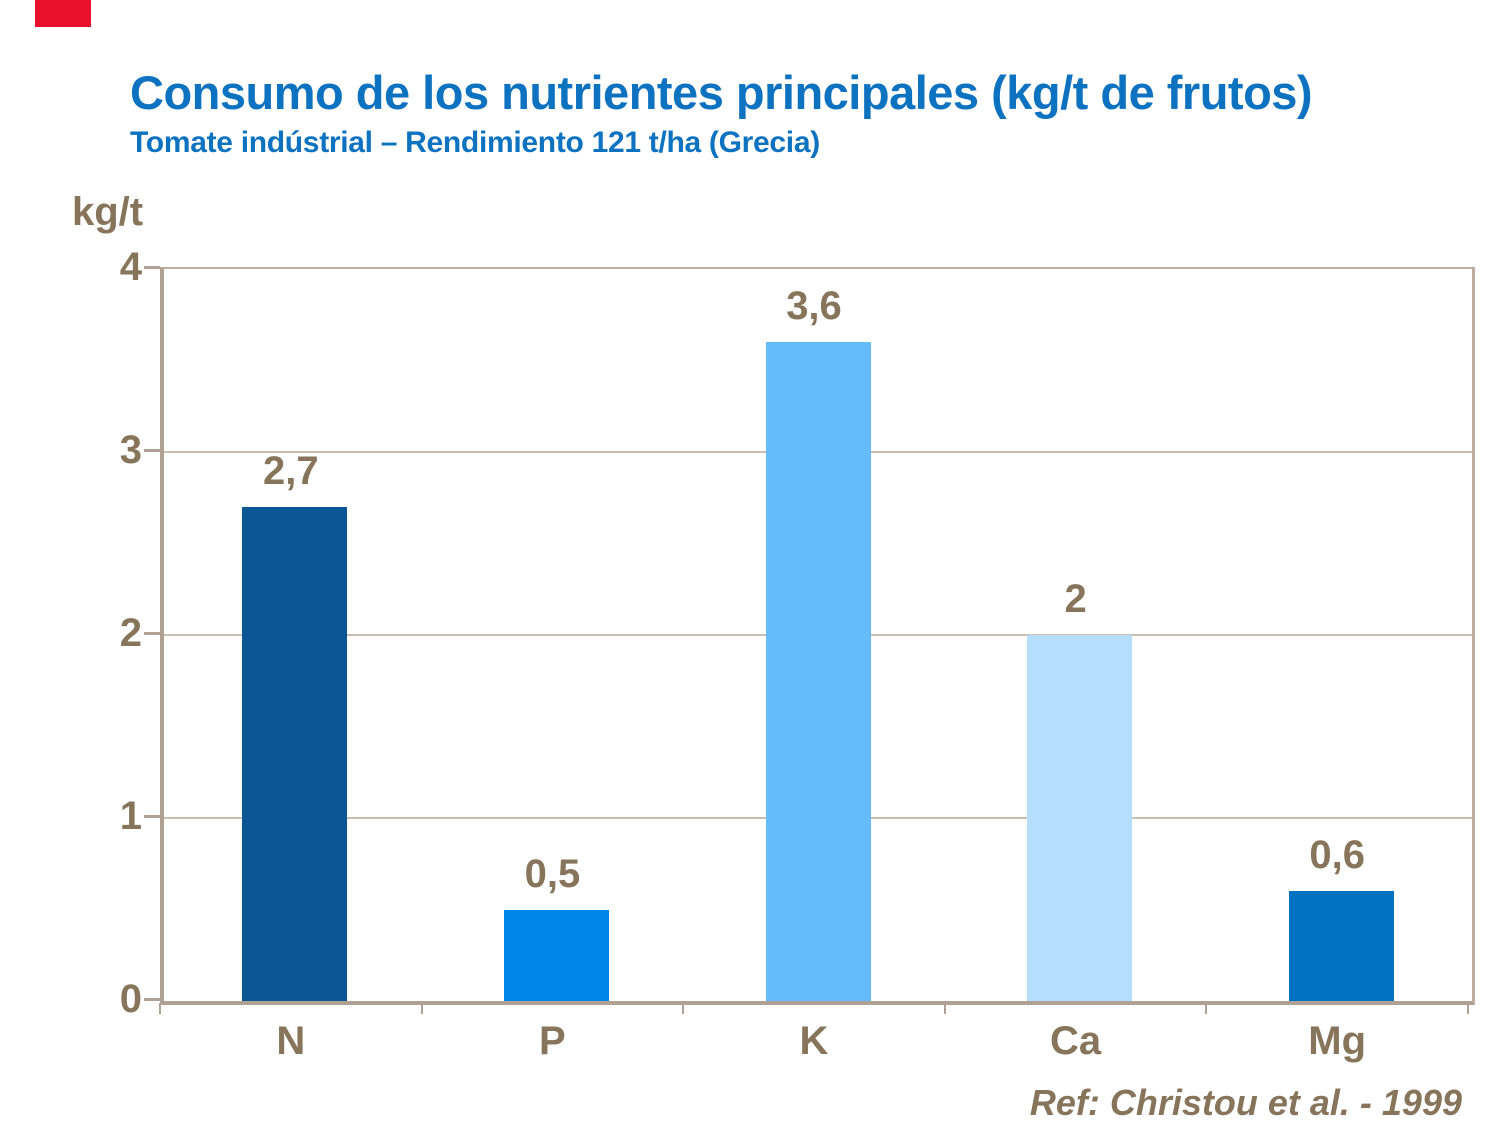 The width and height of the screenshot is (1500, 1125). What do you see at coordinates (130, 633) in the screenshot?
I see `y-axis-tick-label-2: 2` at bounding box center [130, 633].